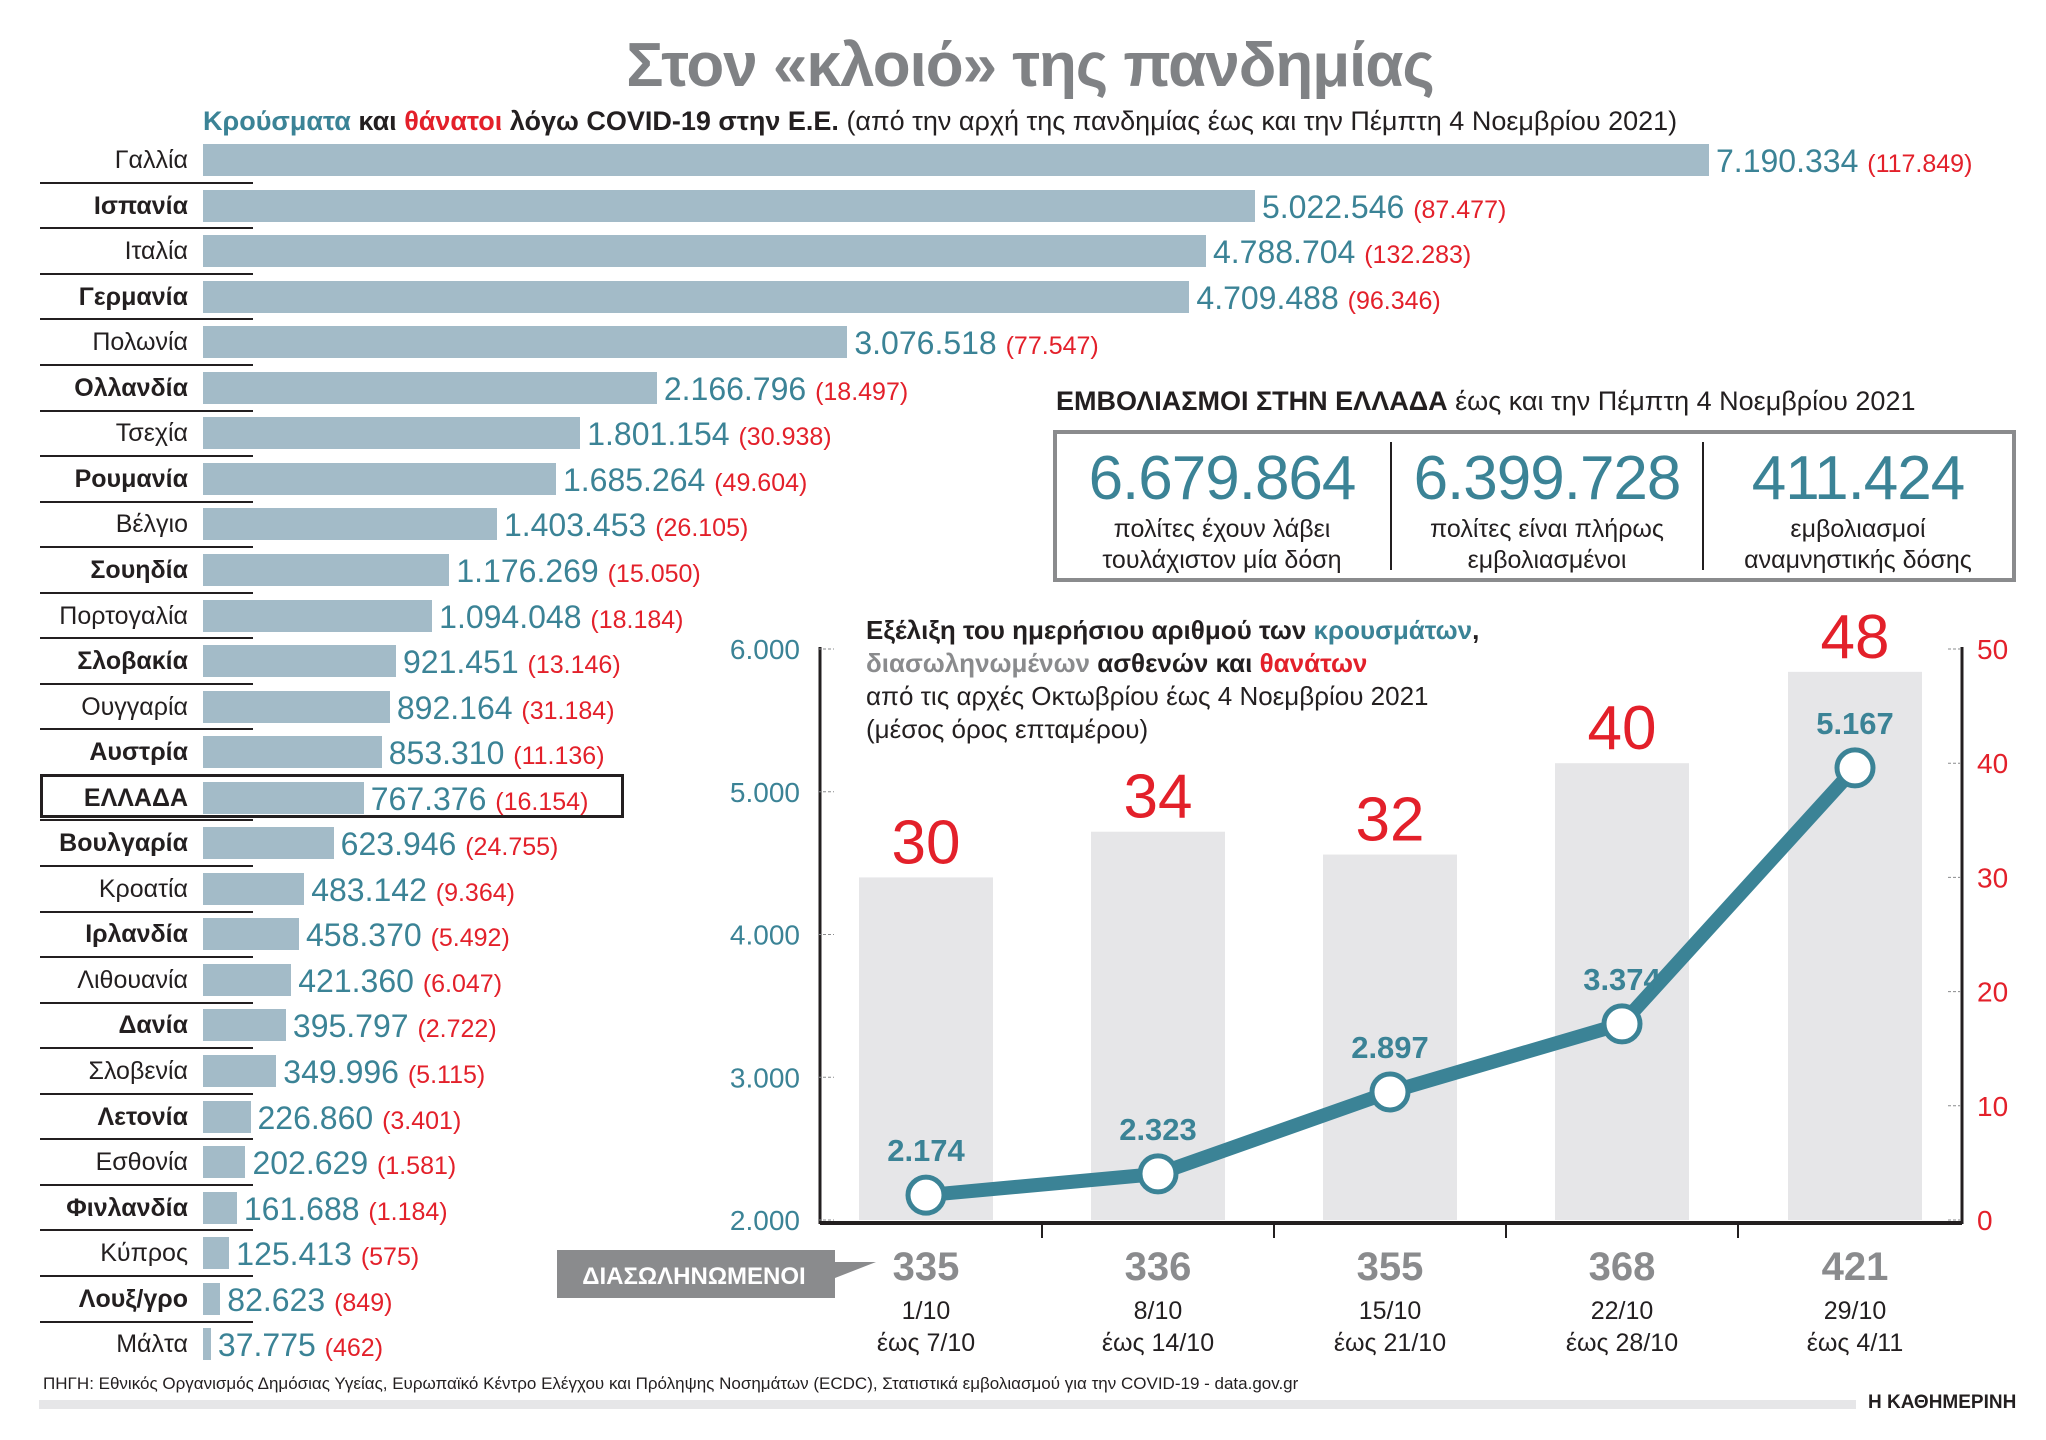 The width and height of the screenshot is (2046, 1440). What do you see at coordinates (377, 121) in the screenshot?
I see `subtitle-and: και` at bounding box center [377, 121].